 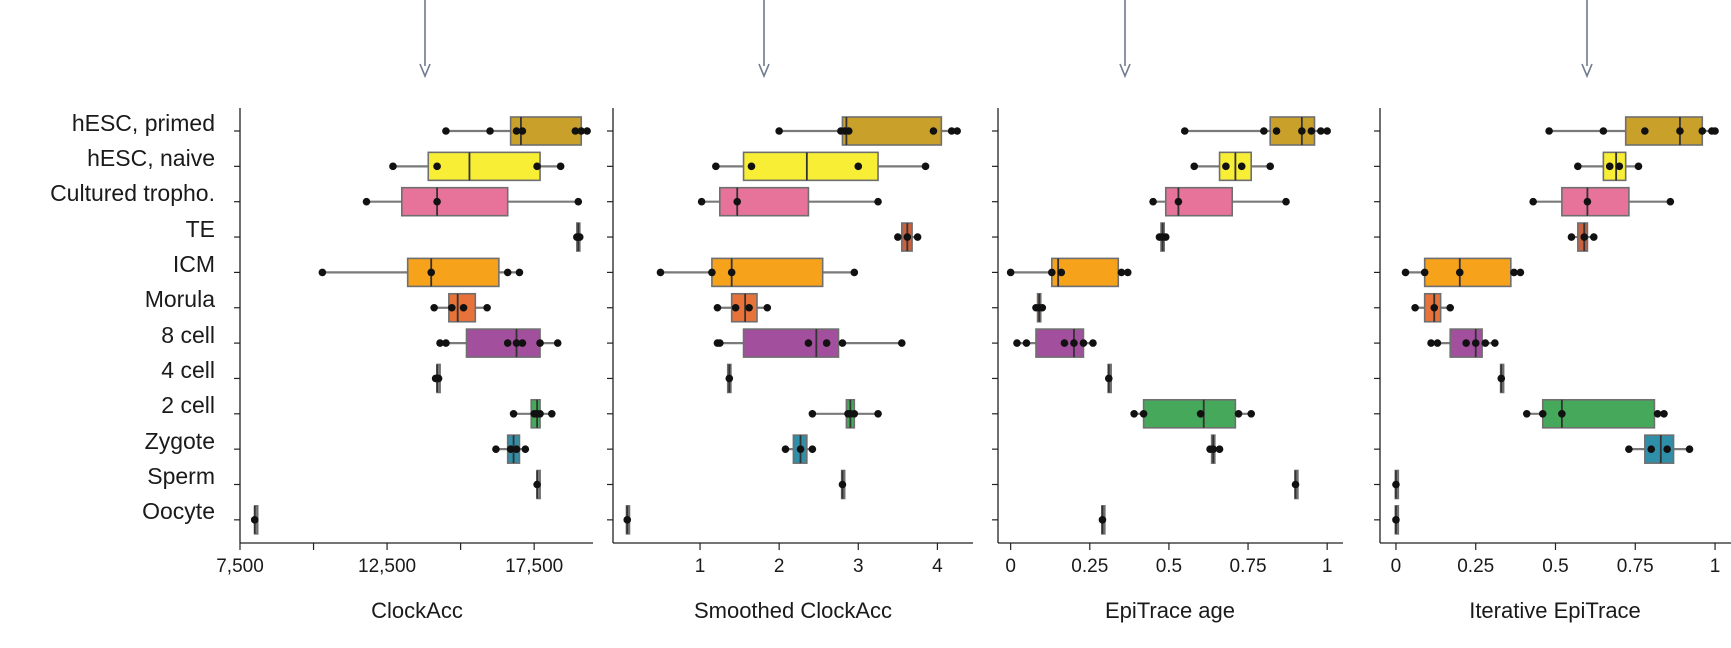 I want to click on box-icm, so click(x=1069, y=272).